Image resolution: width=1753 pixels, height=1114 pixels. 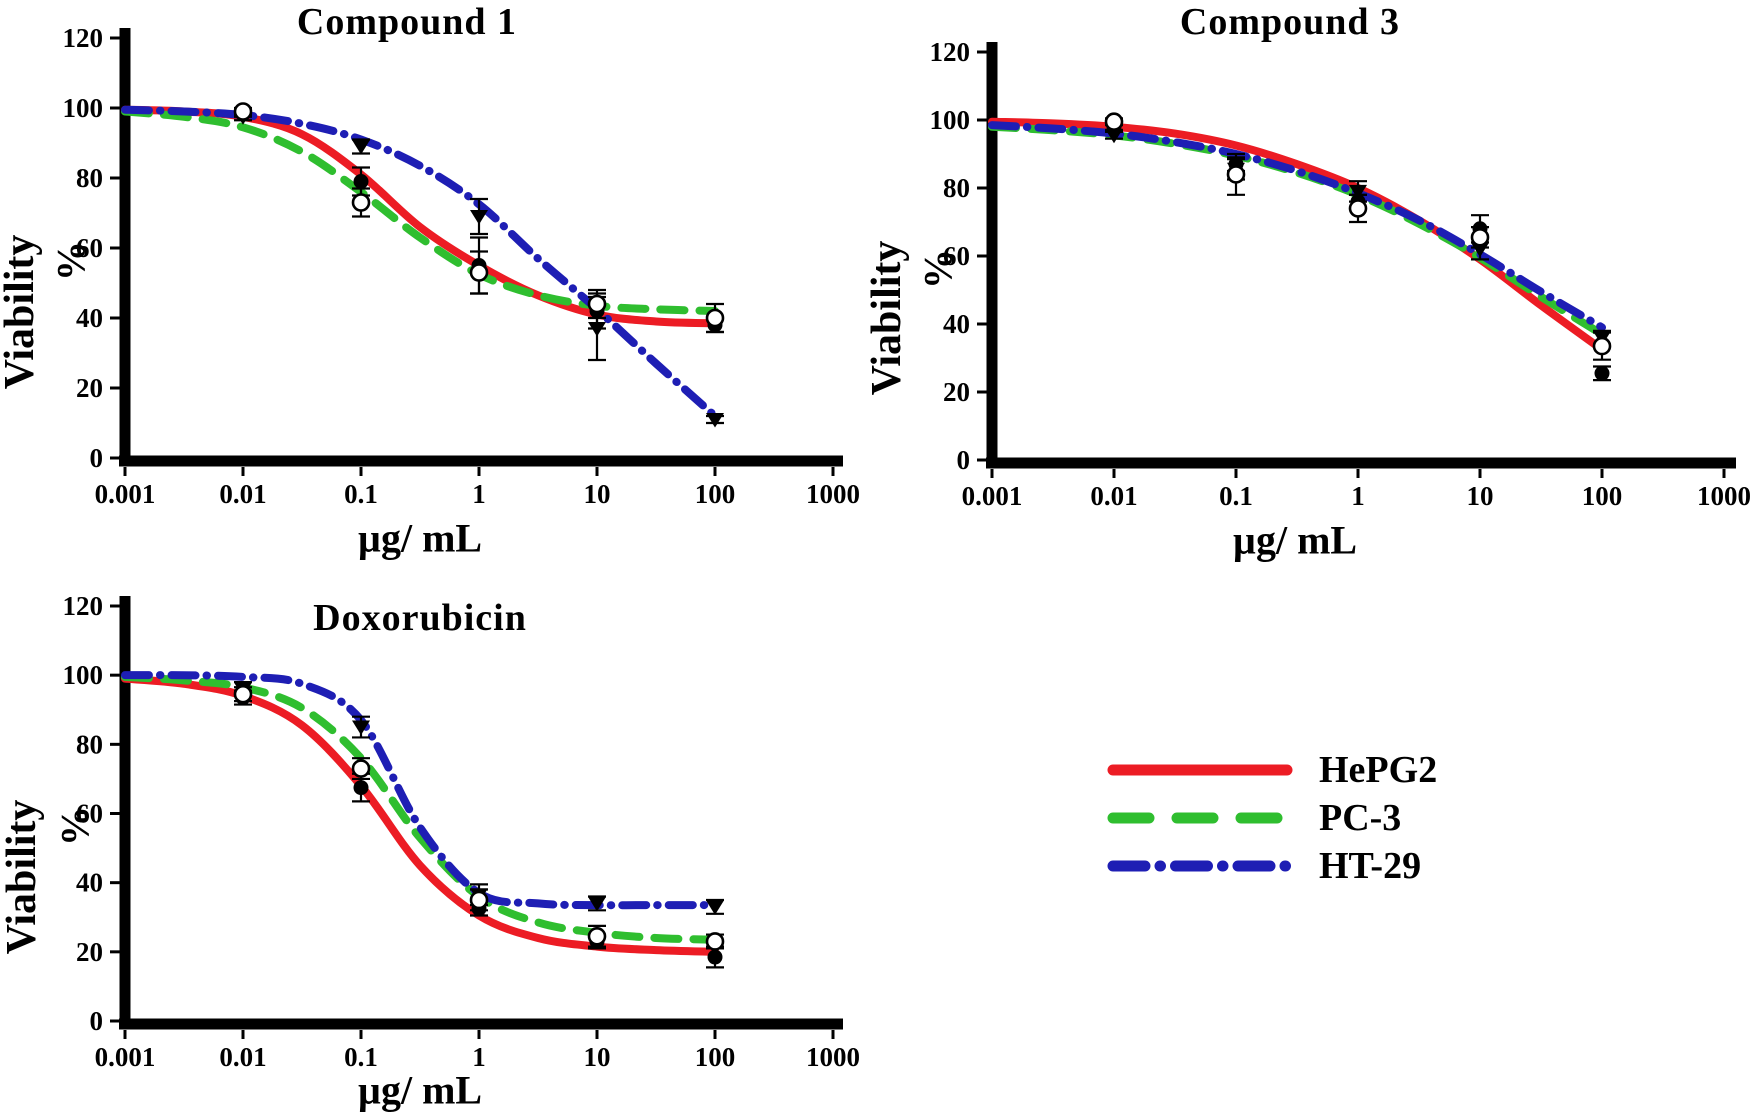 What do you see at coordinates (420, 538) in the screenshot?
I see `x-axis-label-compound-1: µg/ mL` at bounding box center [420, 538].